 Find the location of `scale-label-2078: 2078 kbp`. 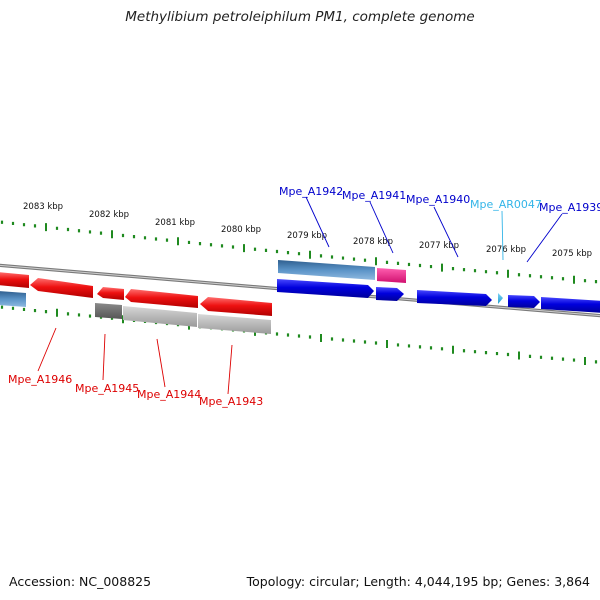

scale-label-2078: 2078 kbp is located at coordinates (373, 242).